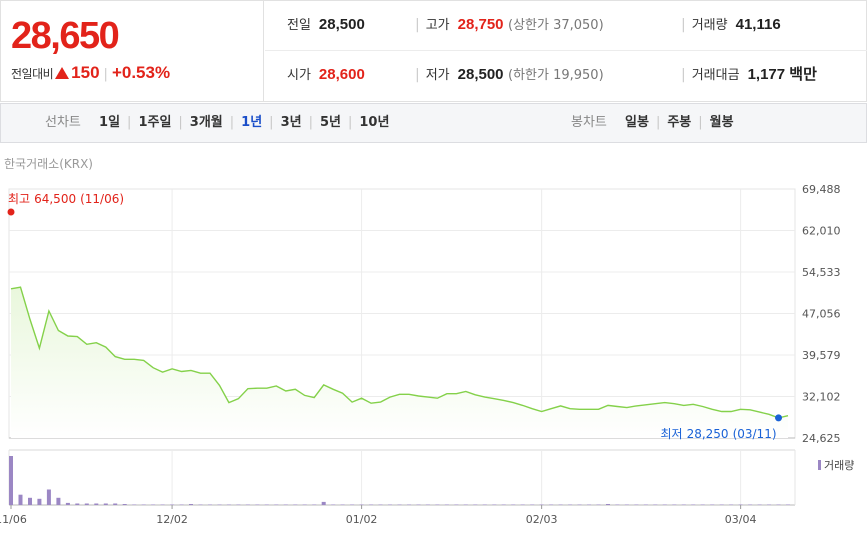 The image size is (867, 535). I want to click on prev-close-cell: 전일 28,500, so click(326, 26).